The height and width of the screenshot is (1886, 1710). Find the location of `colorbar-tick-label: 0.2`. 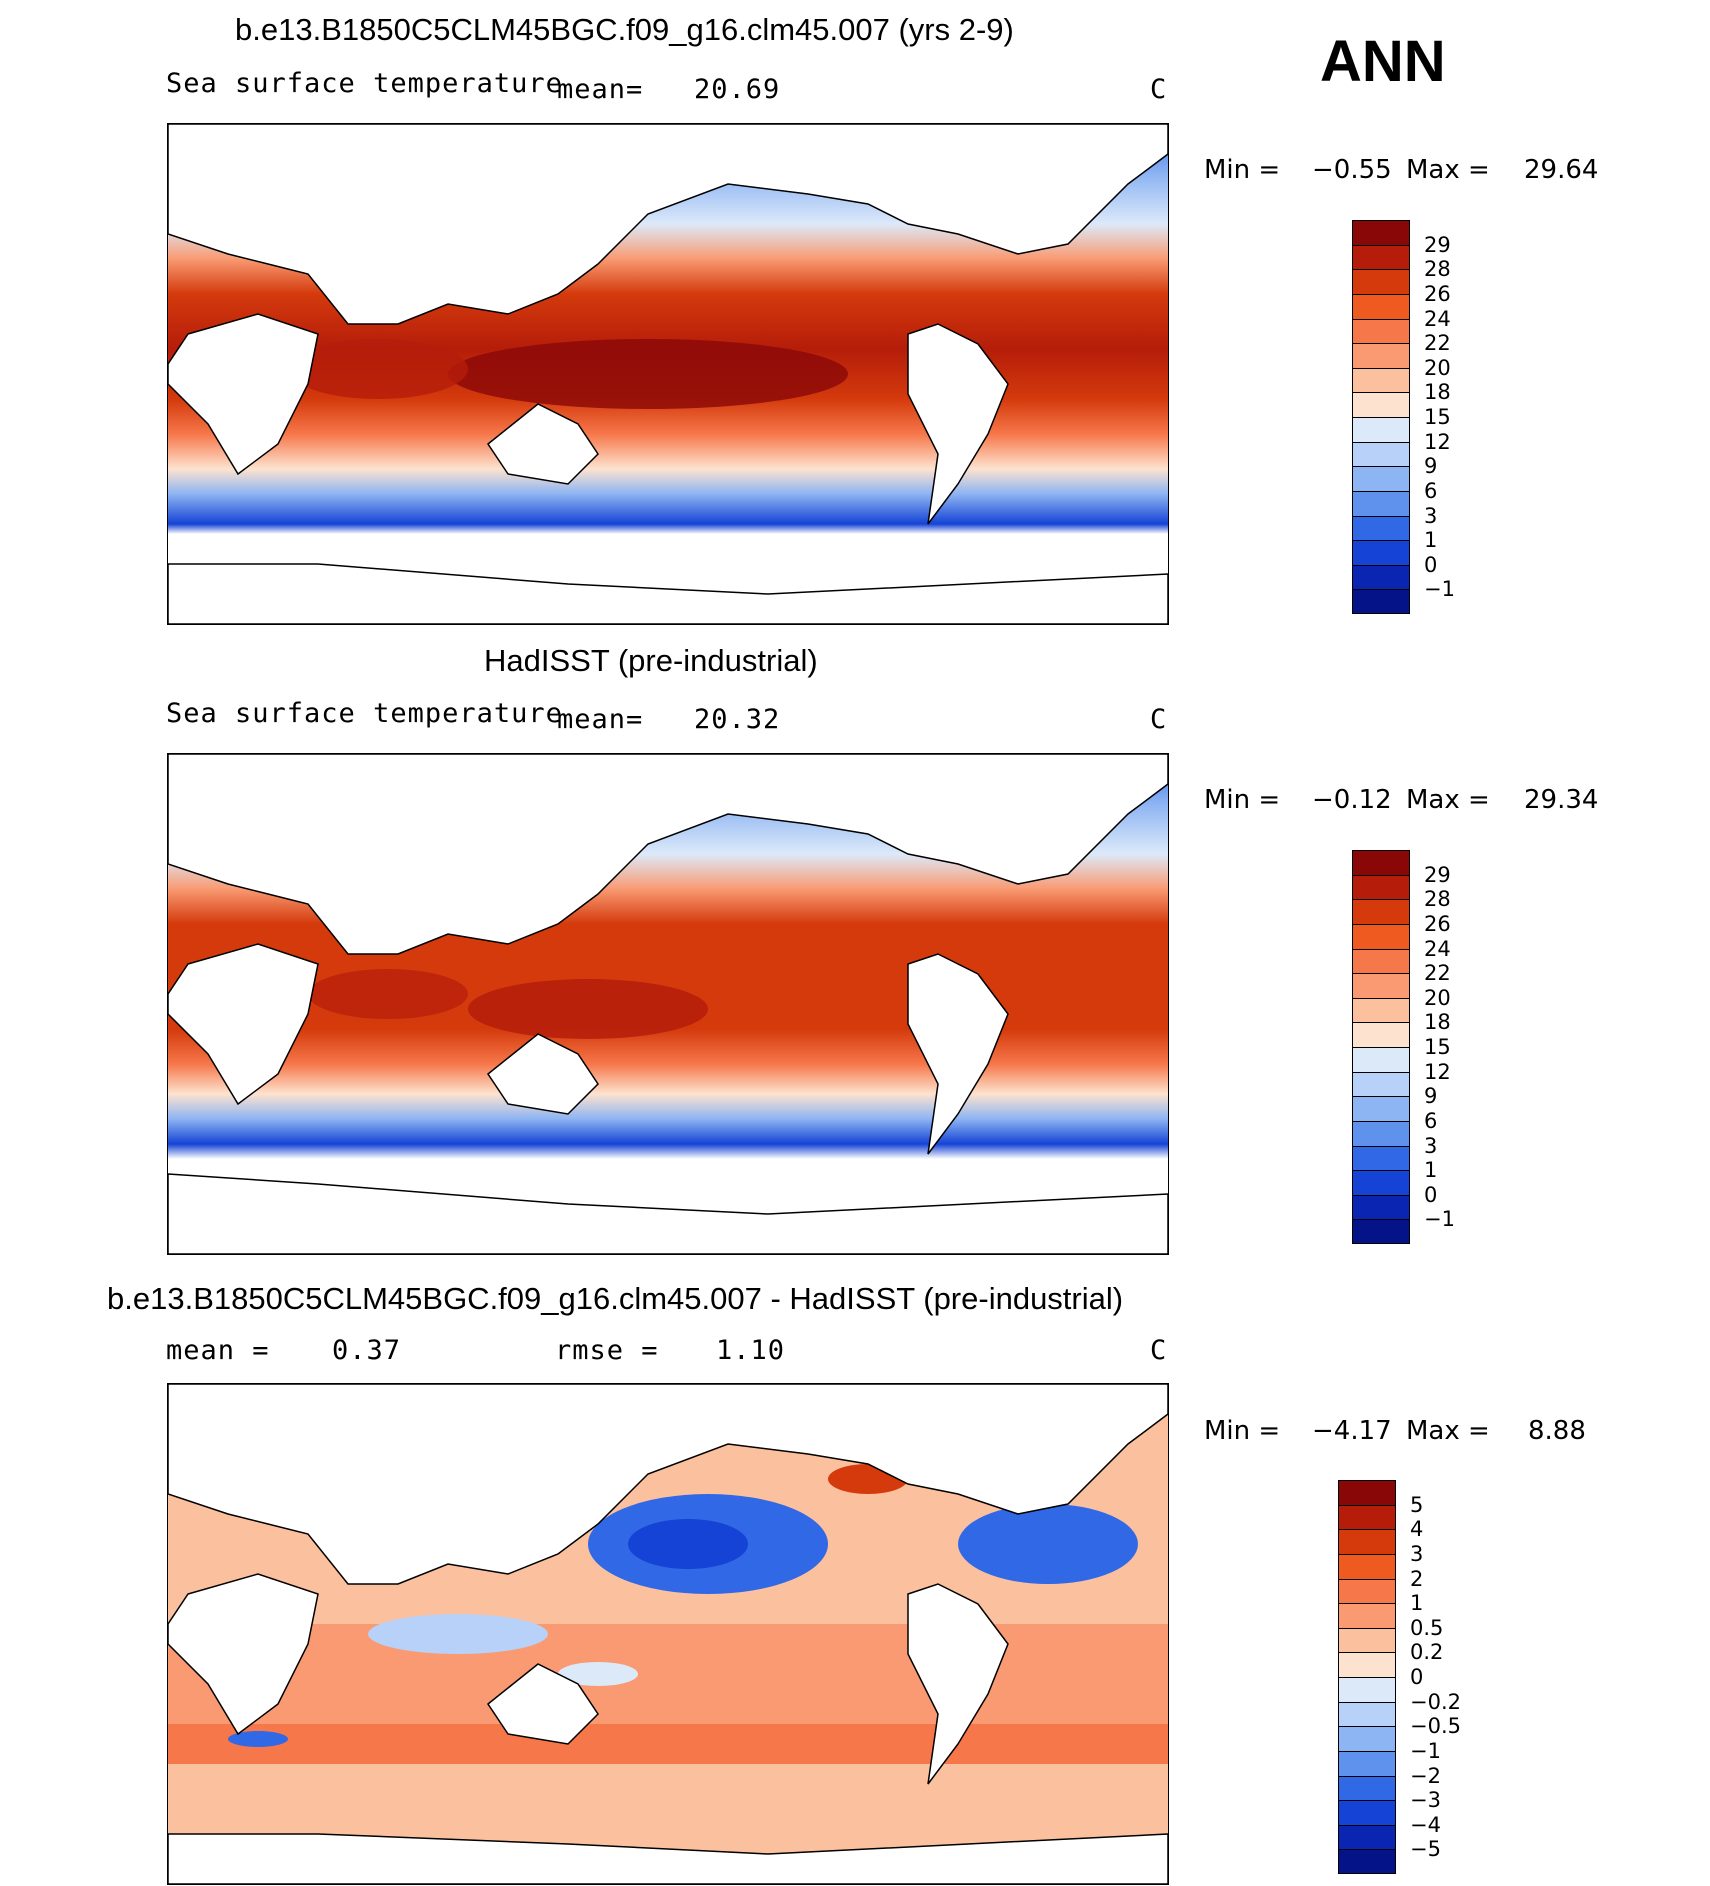

colorbar-tick-label: 0.2 is located at coordinates (1427, 1652).